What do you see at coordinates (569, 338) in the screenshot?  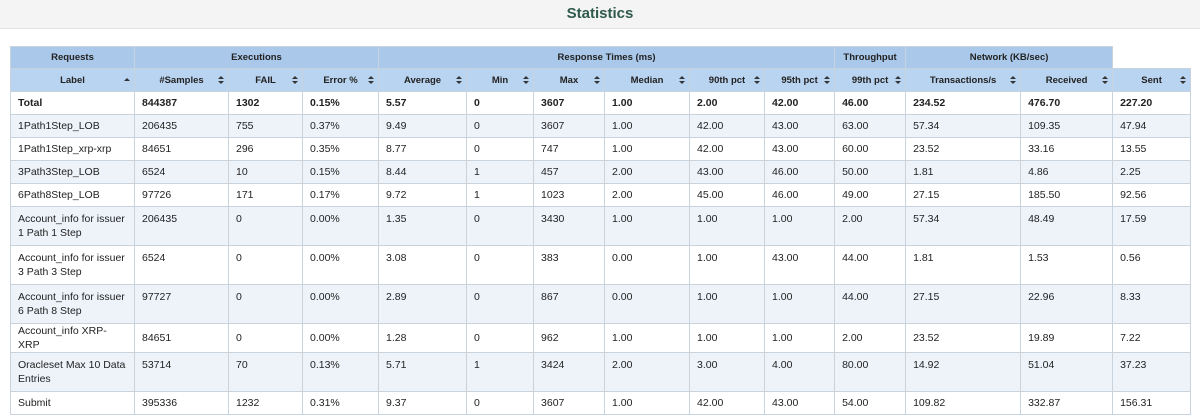 I see `cell: 962` at bounding box center [569, 338].